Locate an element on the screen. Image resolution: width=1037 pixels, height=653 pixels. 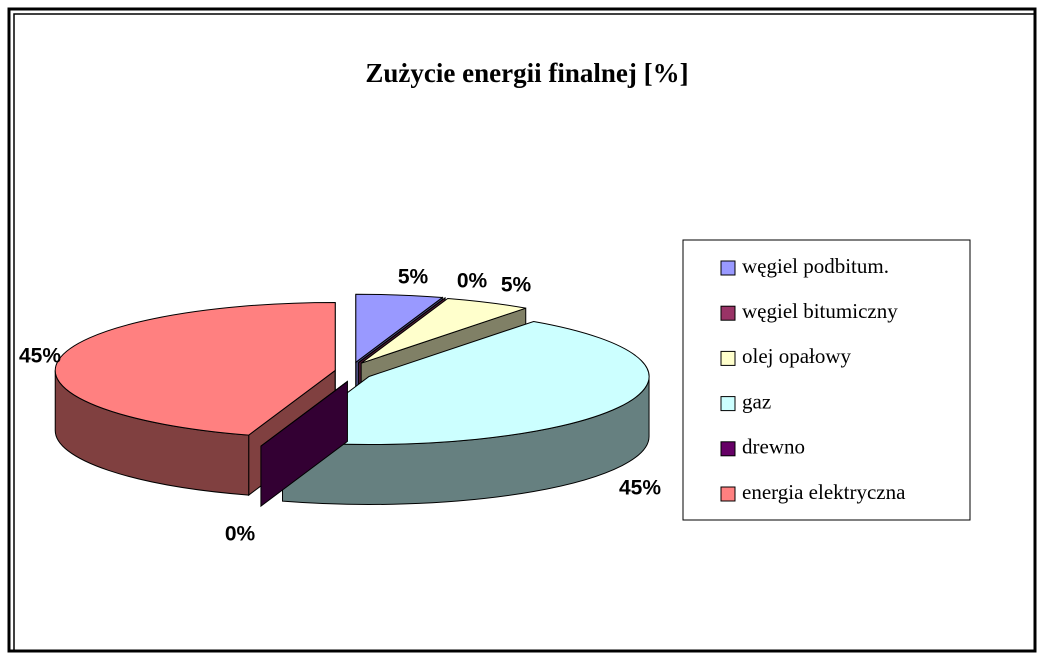
chart-title: Zużycie energii finalnej [%] is located at coordinates (526, 73).